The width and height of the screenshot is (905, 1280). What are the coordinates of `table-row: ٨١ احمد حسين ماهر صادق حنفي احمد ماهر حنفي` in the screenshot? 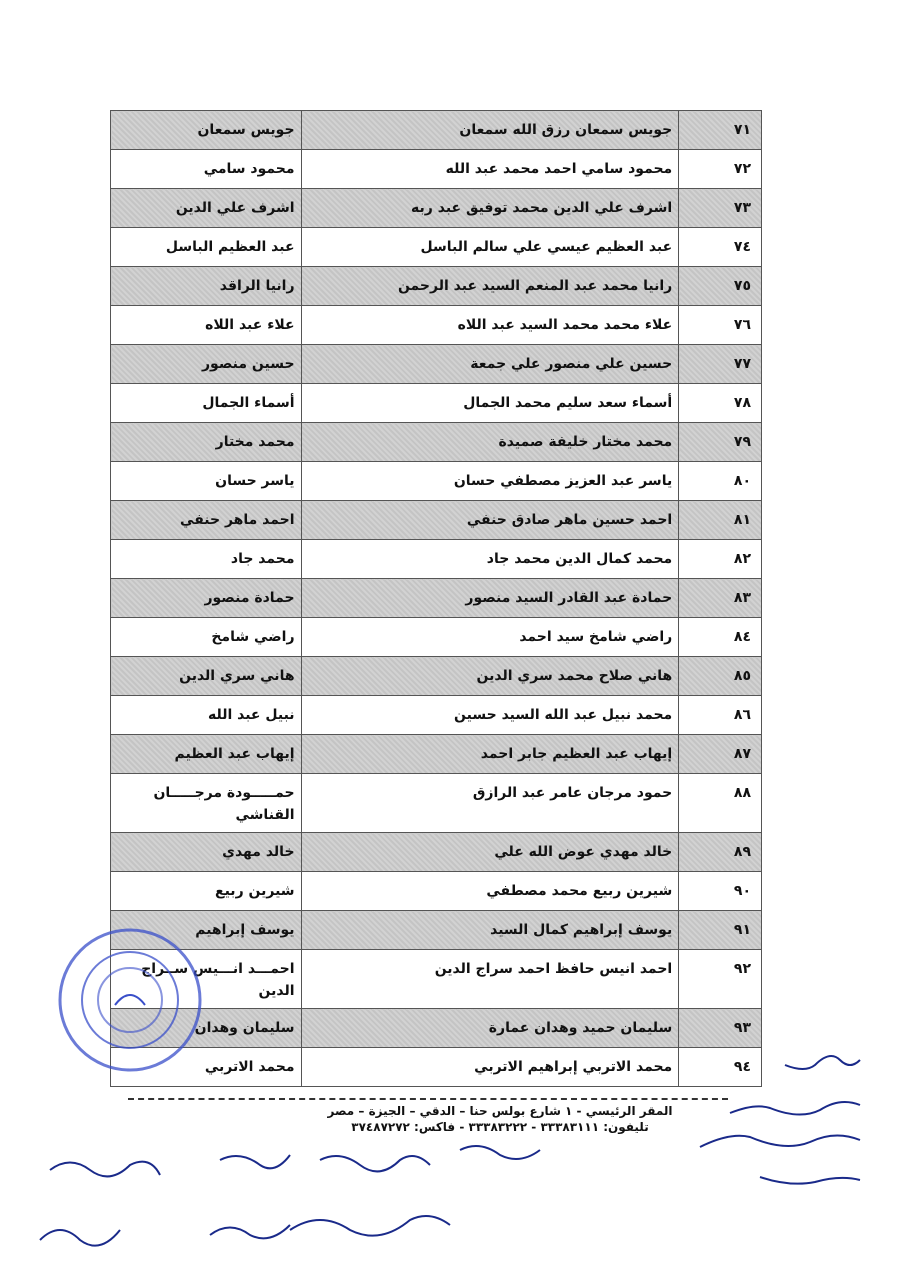 It's located at (436, 520).